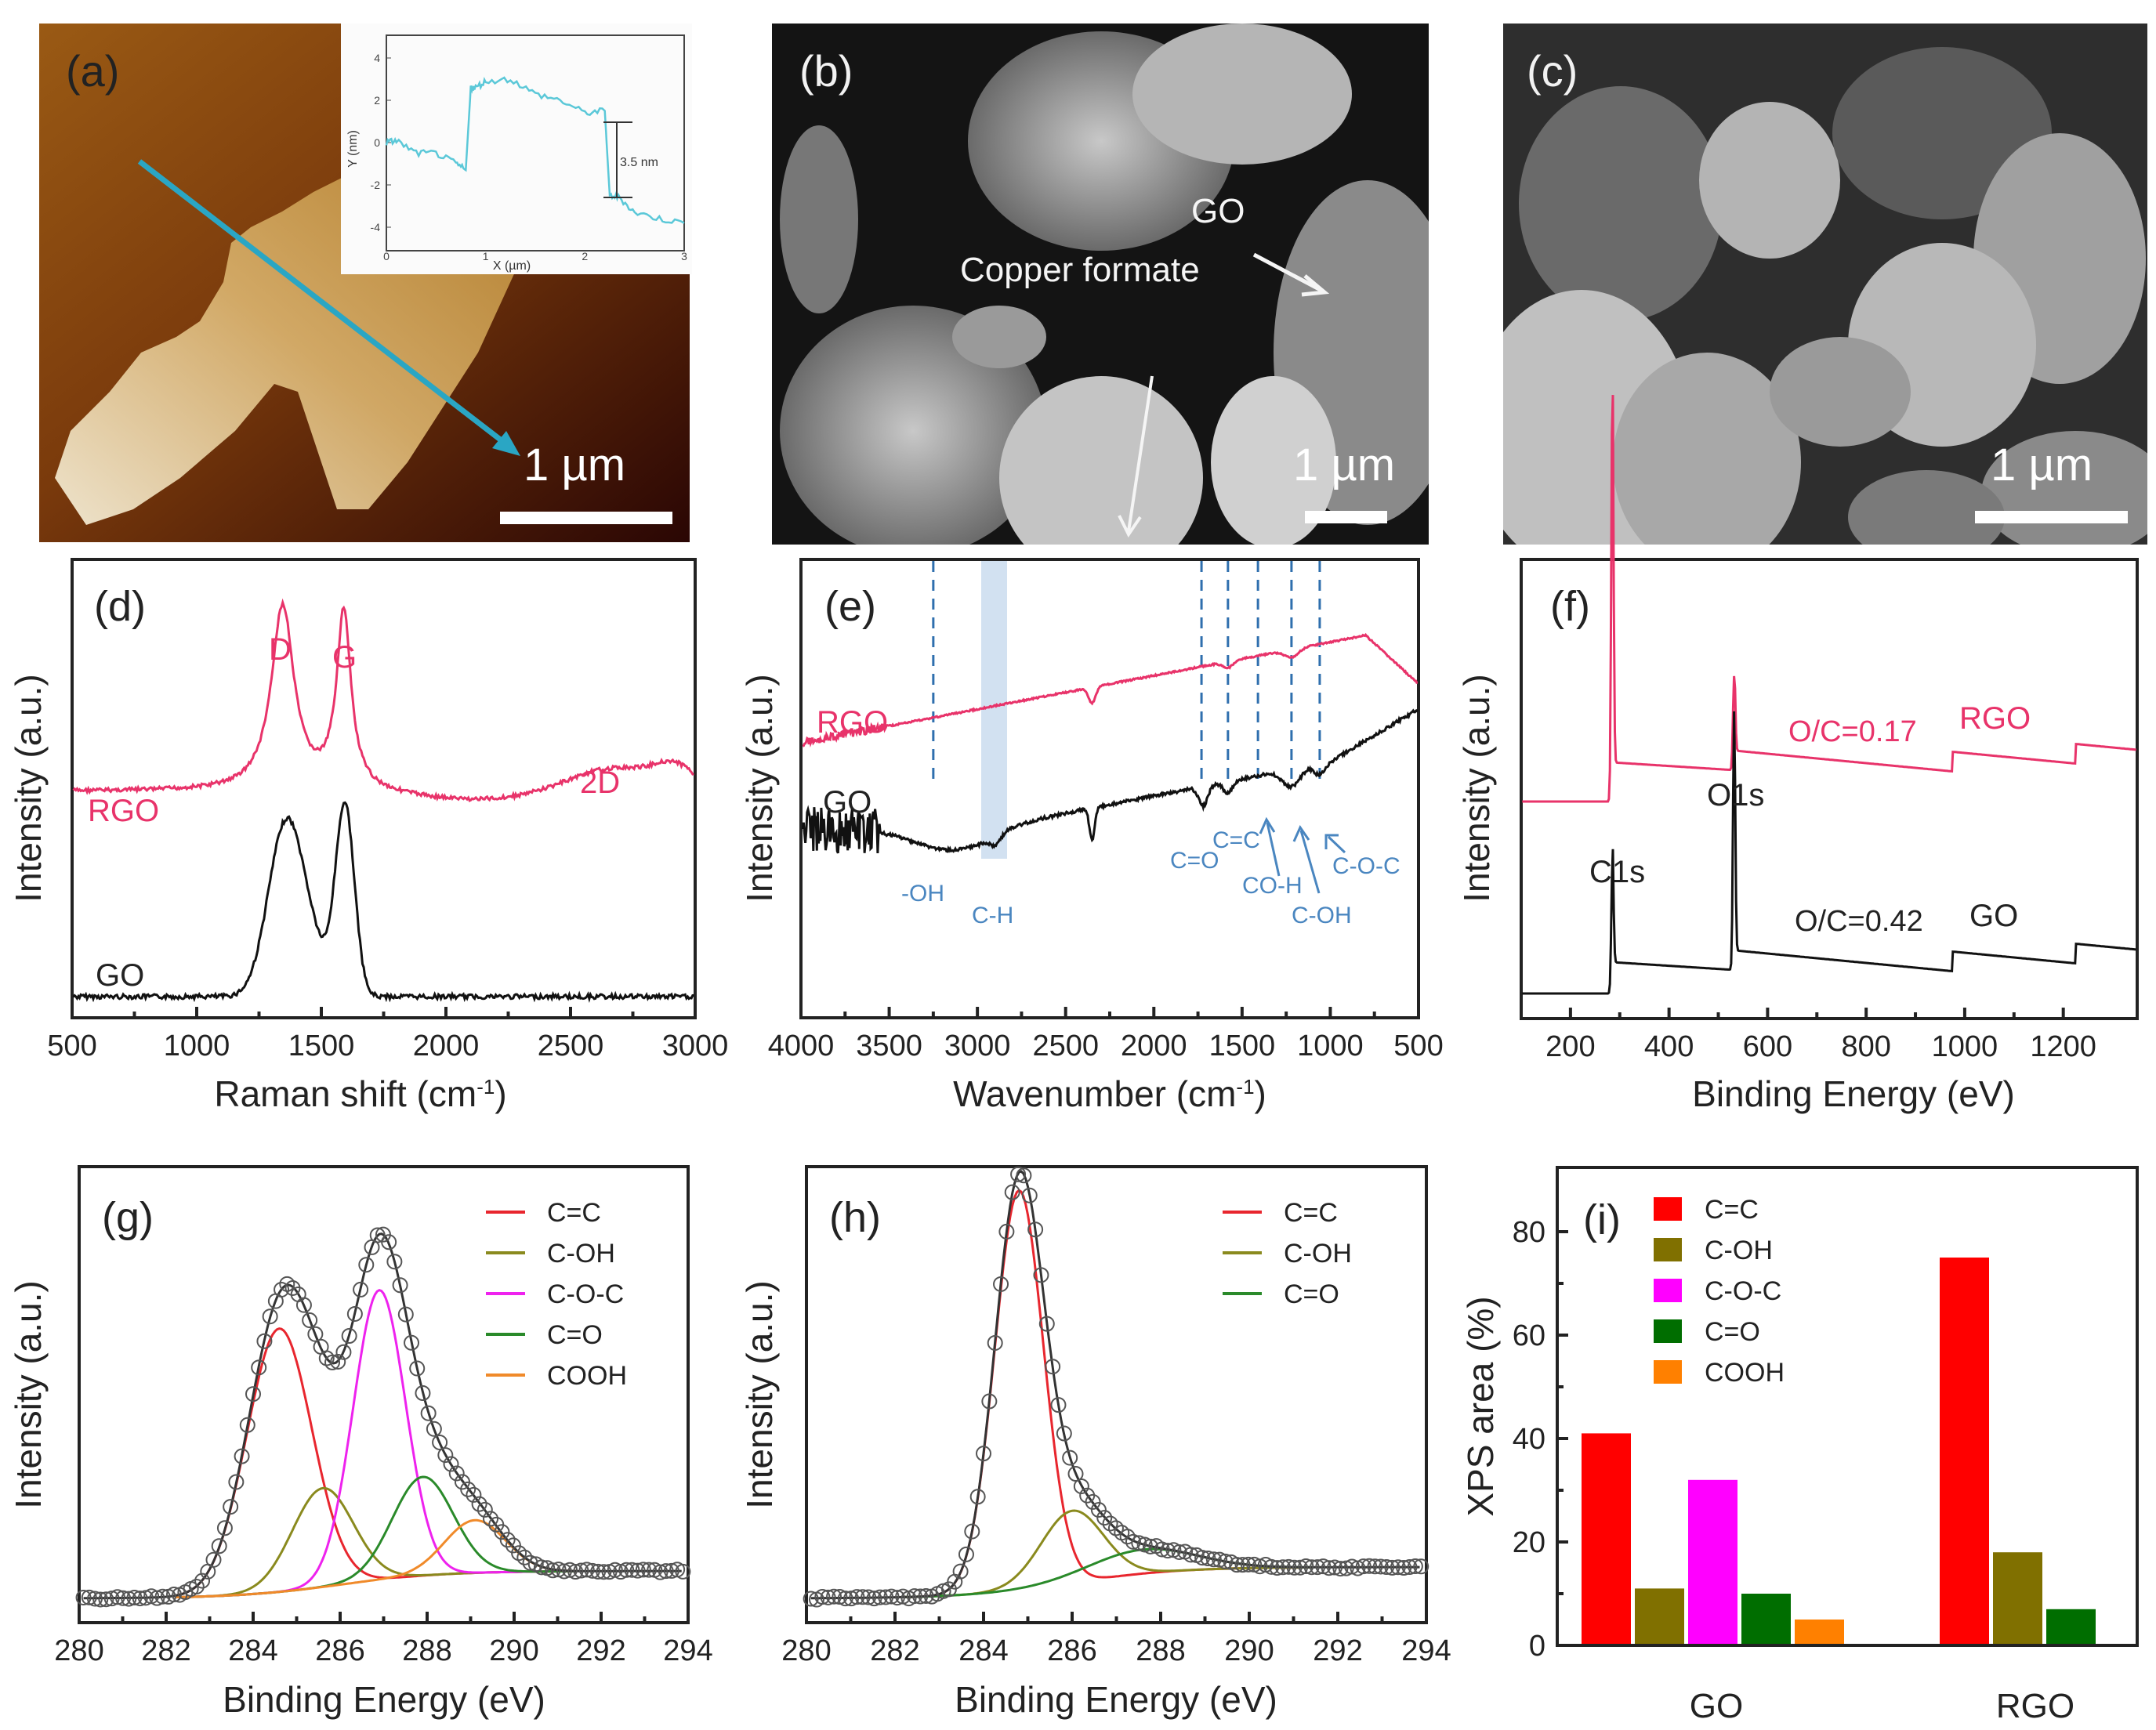  I want to click on g-peak-label: G, so click(344, 657).